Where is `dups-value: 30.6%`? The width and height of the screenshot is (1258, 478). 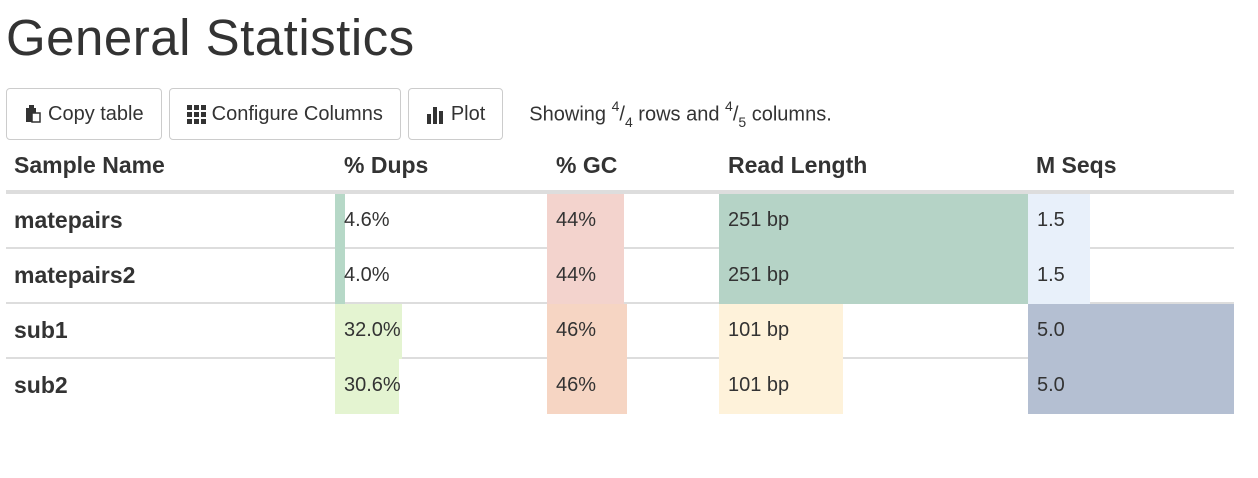 dups-value: 30.6% is located at coordinates (372, 385).